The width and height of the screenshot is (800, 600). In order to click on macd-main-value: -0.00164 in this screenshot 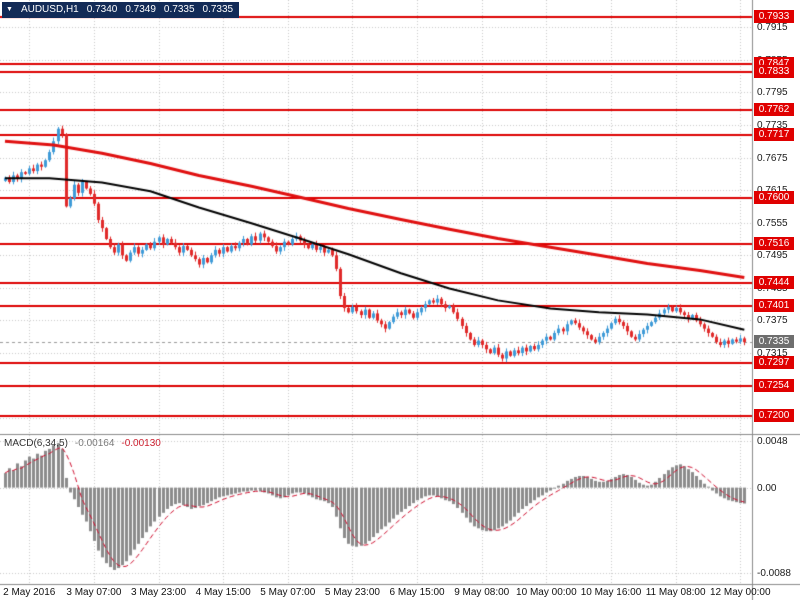, I will do `click(94, 443)`.